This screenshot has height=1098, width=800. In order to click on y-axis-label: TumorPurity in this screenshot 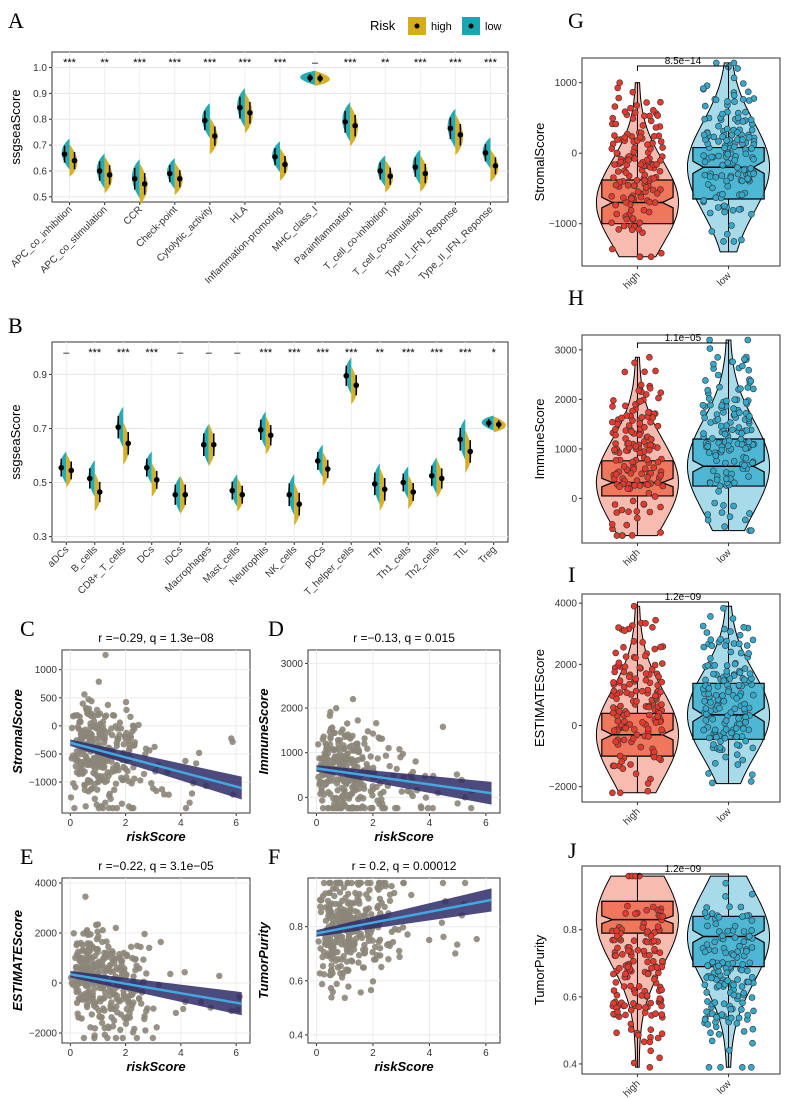, I will do `click(263, 960)`.